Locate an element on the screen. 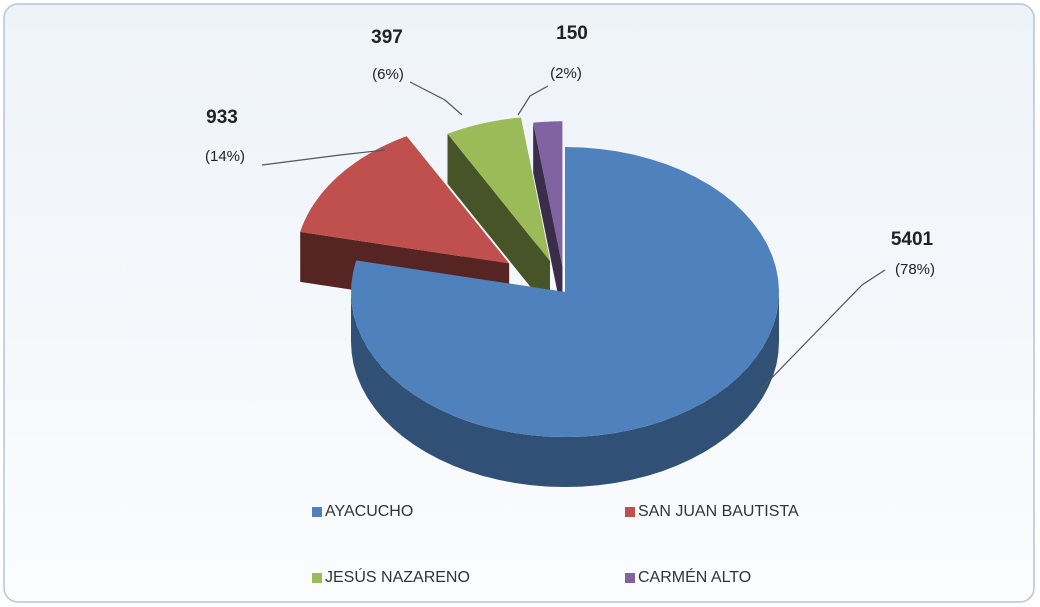 The height and width of the screenshot is (607, 1040). percent-label: (6%) is located at coordinates (388, 74).